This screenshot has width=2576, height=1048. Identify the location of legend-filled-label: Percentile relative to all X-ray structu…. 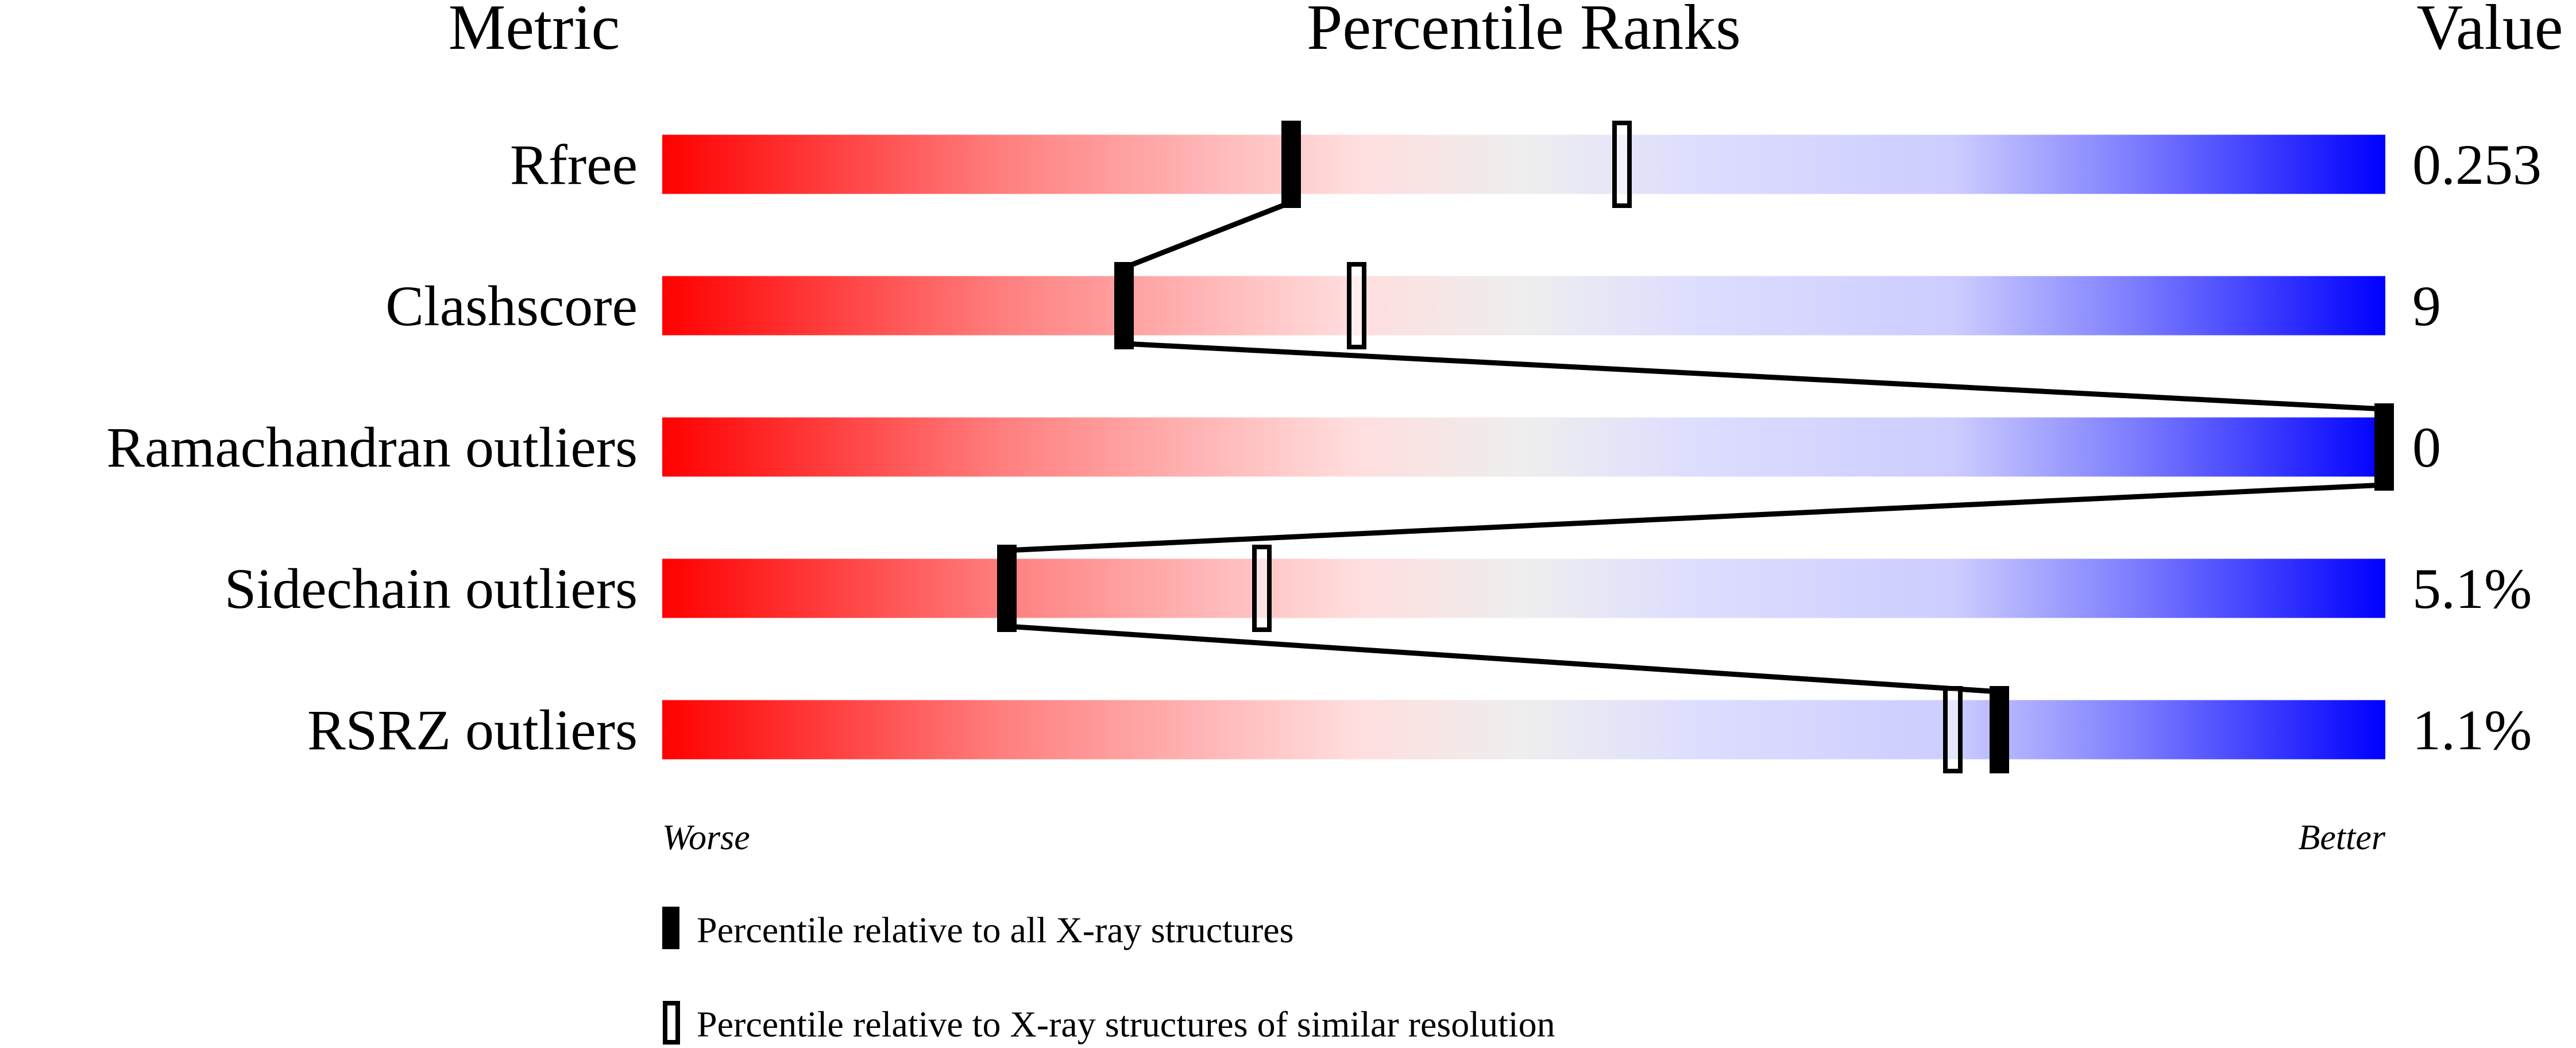
(995, 930).